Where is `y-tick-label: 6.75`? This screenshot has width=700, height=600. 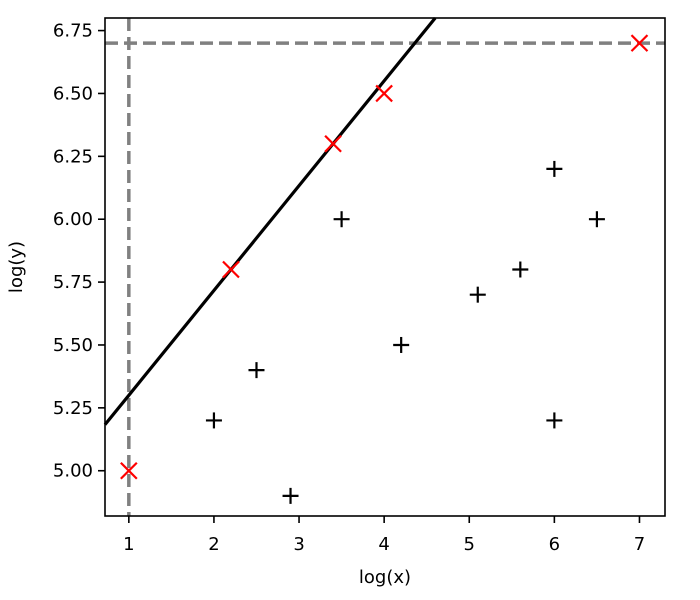 y-tick-label: 6.75 is located at coordinates (73, 31).